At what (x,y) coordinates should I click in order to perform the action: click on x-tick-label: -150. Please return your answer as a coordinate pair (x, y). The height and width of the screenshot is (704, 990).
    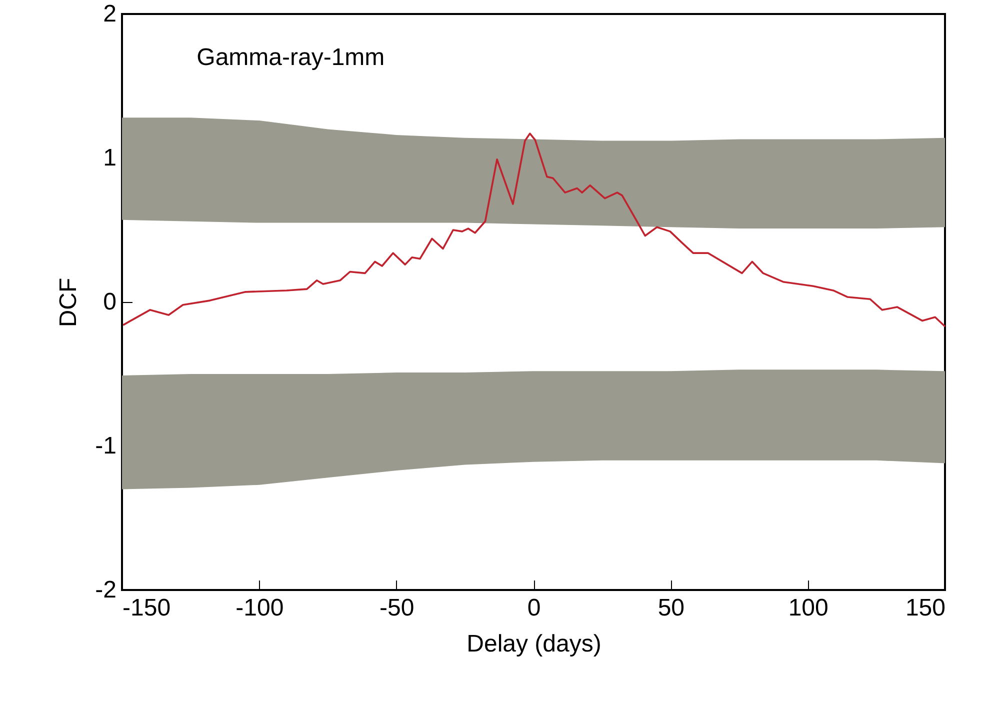
    Looking at the image, I should click on (146, 608).